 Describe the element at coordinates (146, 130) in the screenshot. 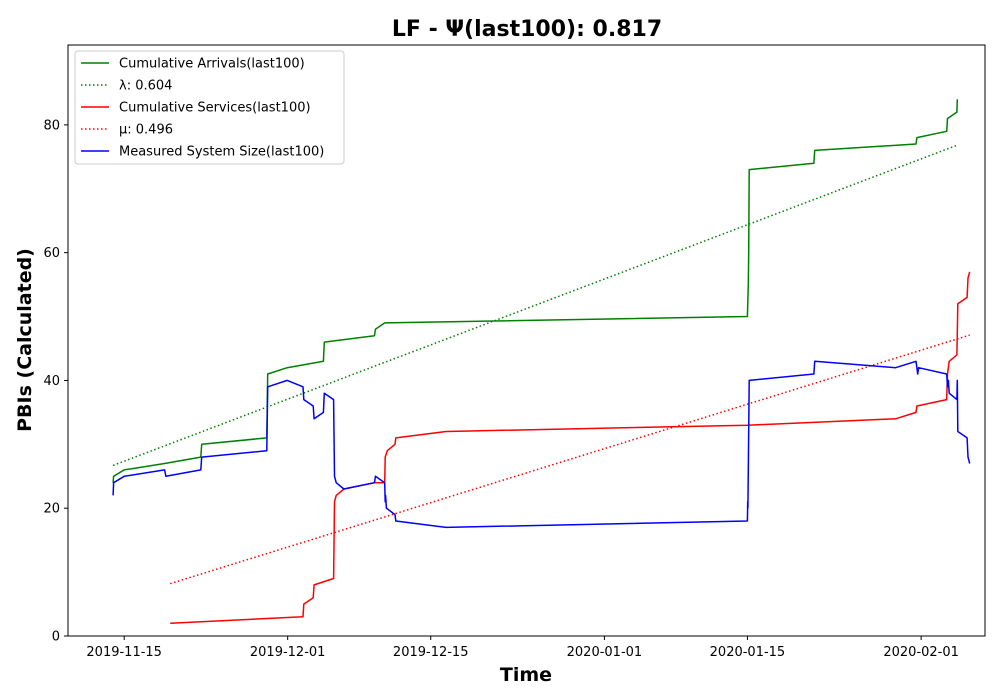

I see `legend-label-0-496: μ: 0.496` at that location.